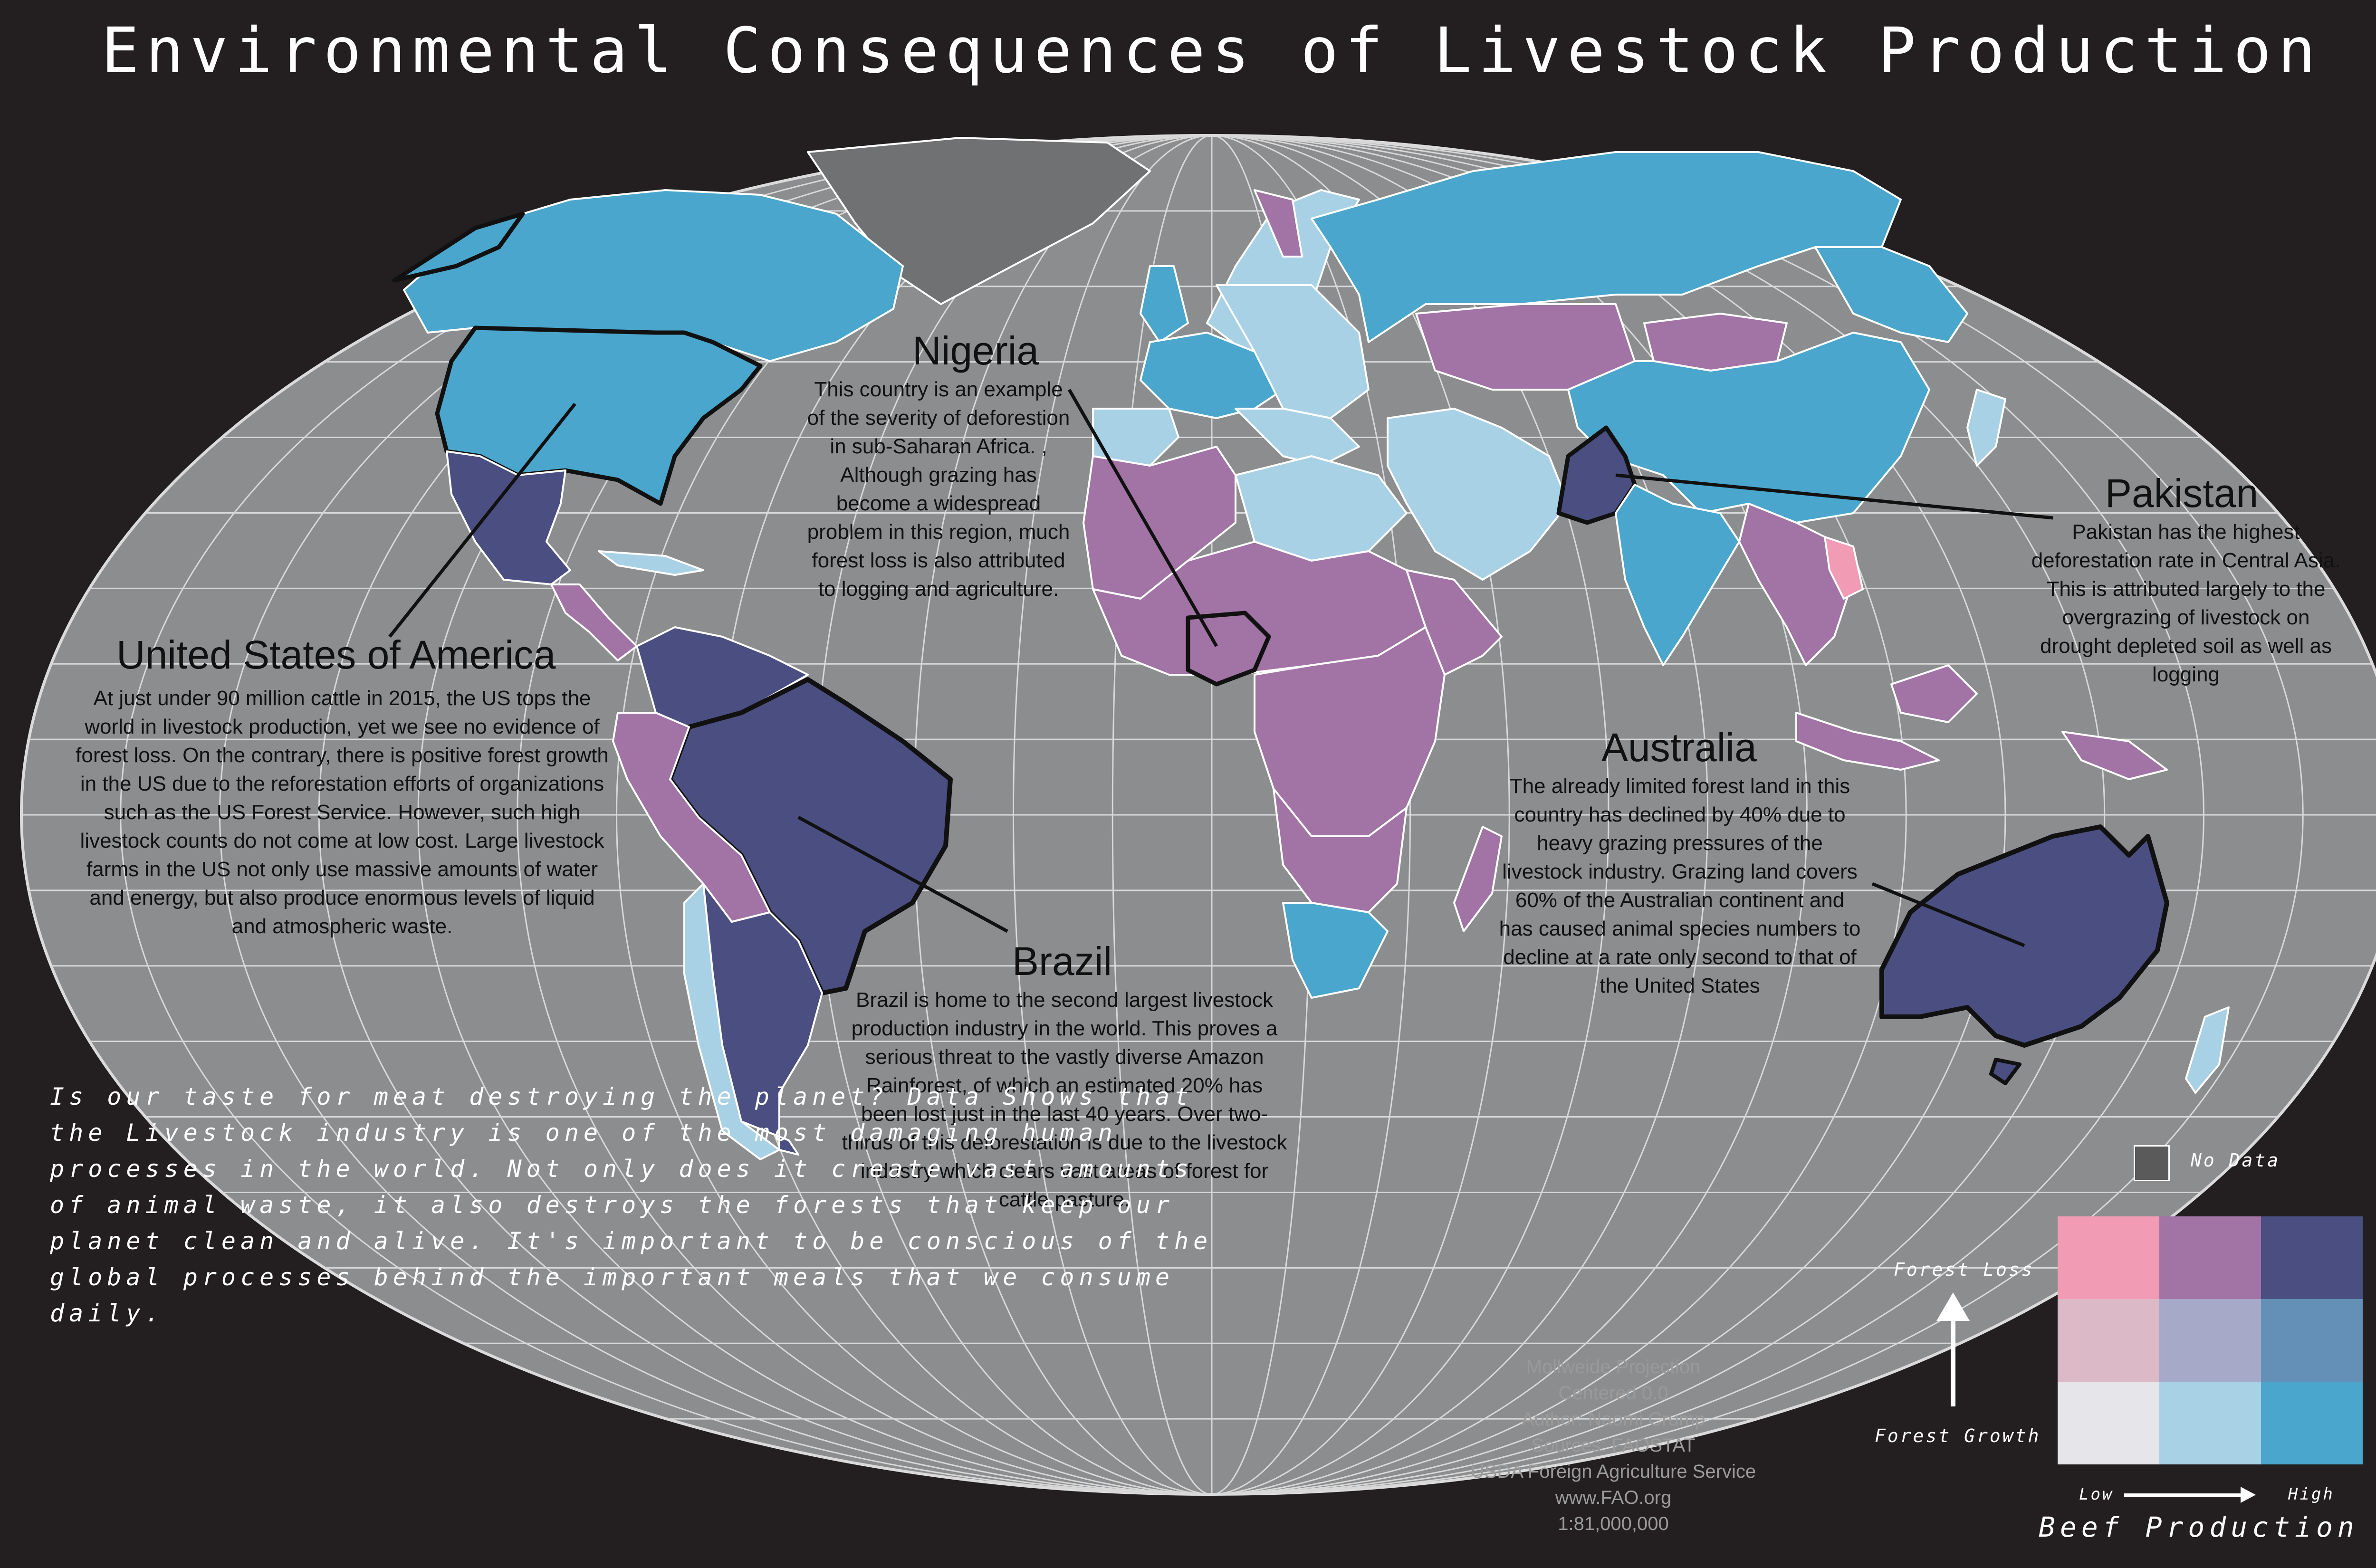  What do you see at coordinates (1613, 1367) in the screenshot?
I see `credit-projection: Mollweide Projection` at bounding box center [1613, 1367].